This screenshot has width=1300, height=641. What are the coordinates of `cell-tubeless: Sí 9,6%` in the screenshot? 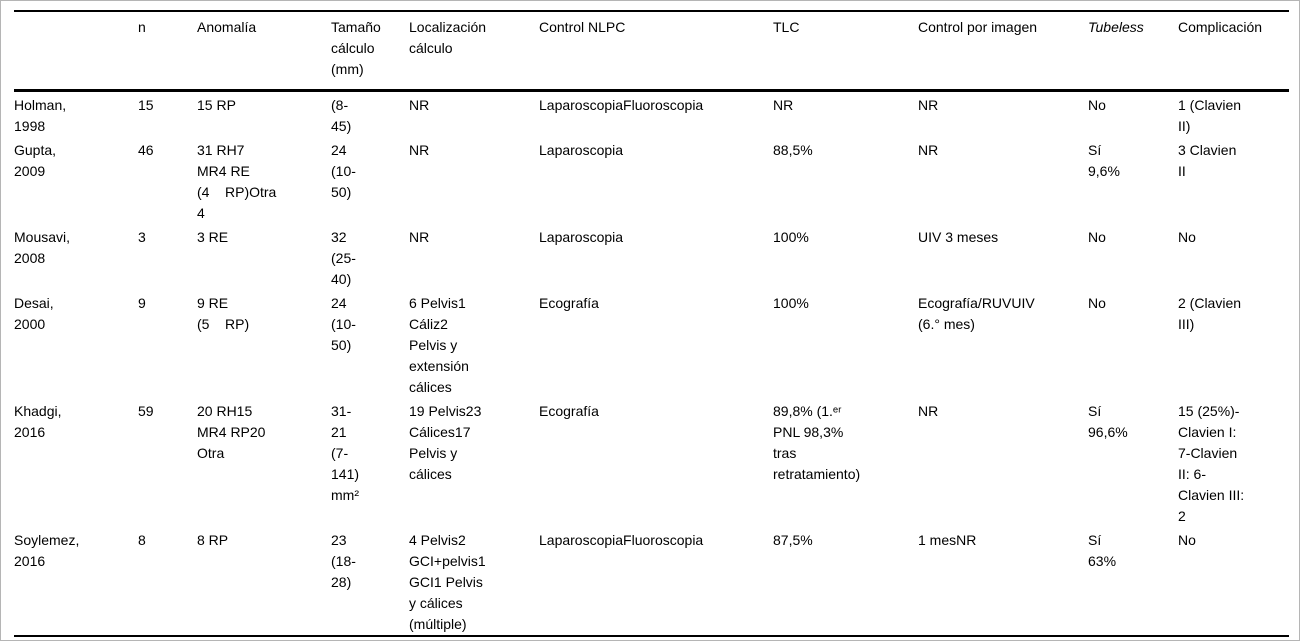 It's located at (1104, 160).